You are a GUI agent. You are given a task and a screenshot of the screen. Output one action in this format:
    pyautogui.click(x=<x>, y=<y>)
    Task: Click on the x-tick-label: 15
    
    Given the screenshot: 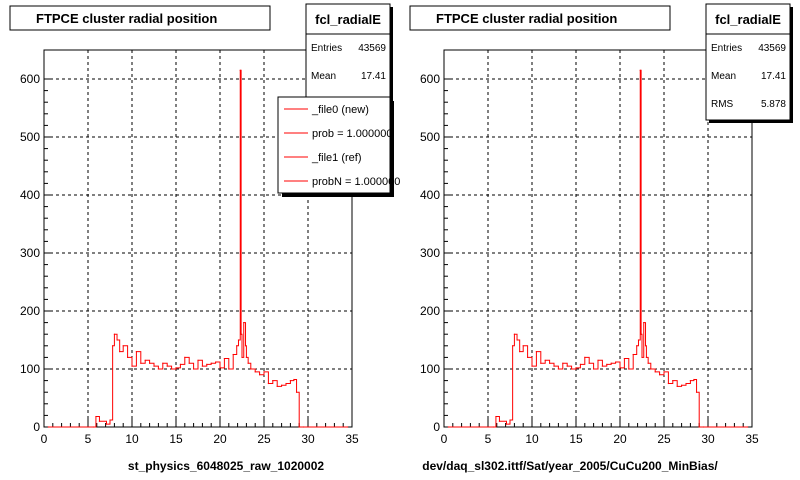 What is the action you would take?
    pyautogui.click(x=176, y=439)
    